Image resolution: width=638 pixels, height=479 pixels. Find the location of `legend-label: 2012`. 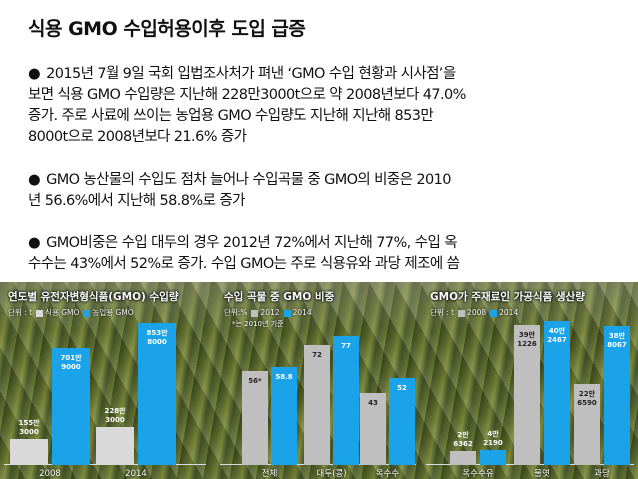

legend-label: 2012 is located at coordinates (270, 312).